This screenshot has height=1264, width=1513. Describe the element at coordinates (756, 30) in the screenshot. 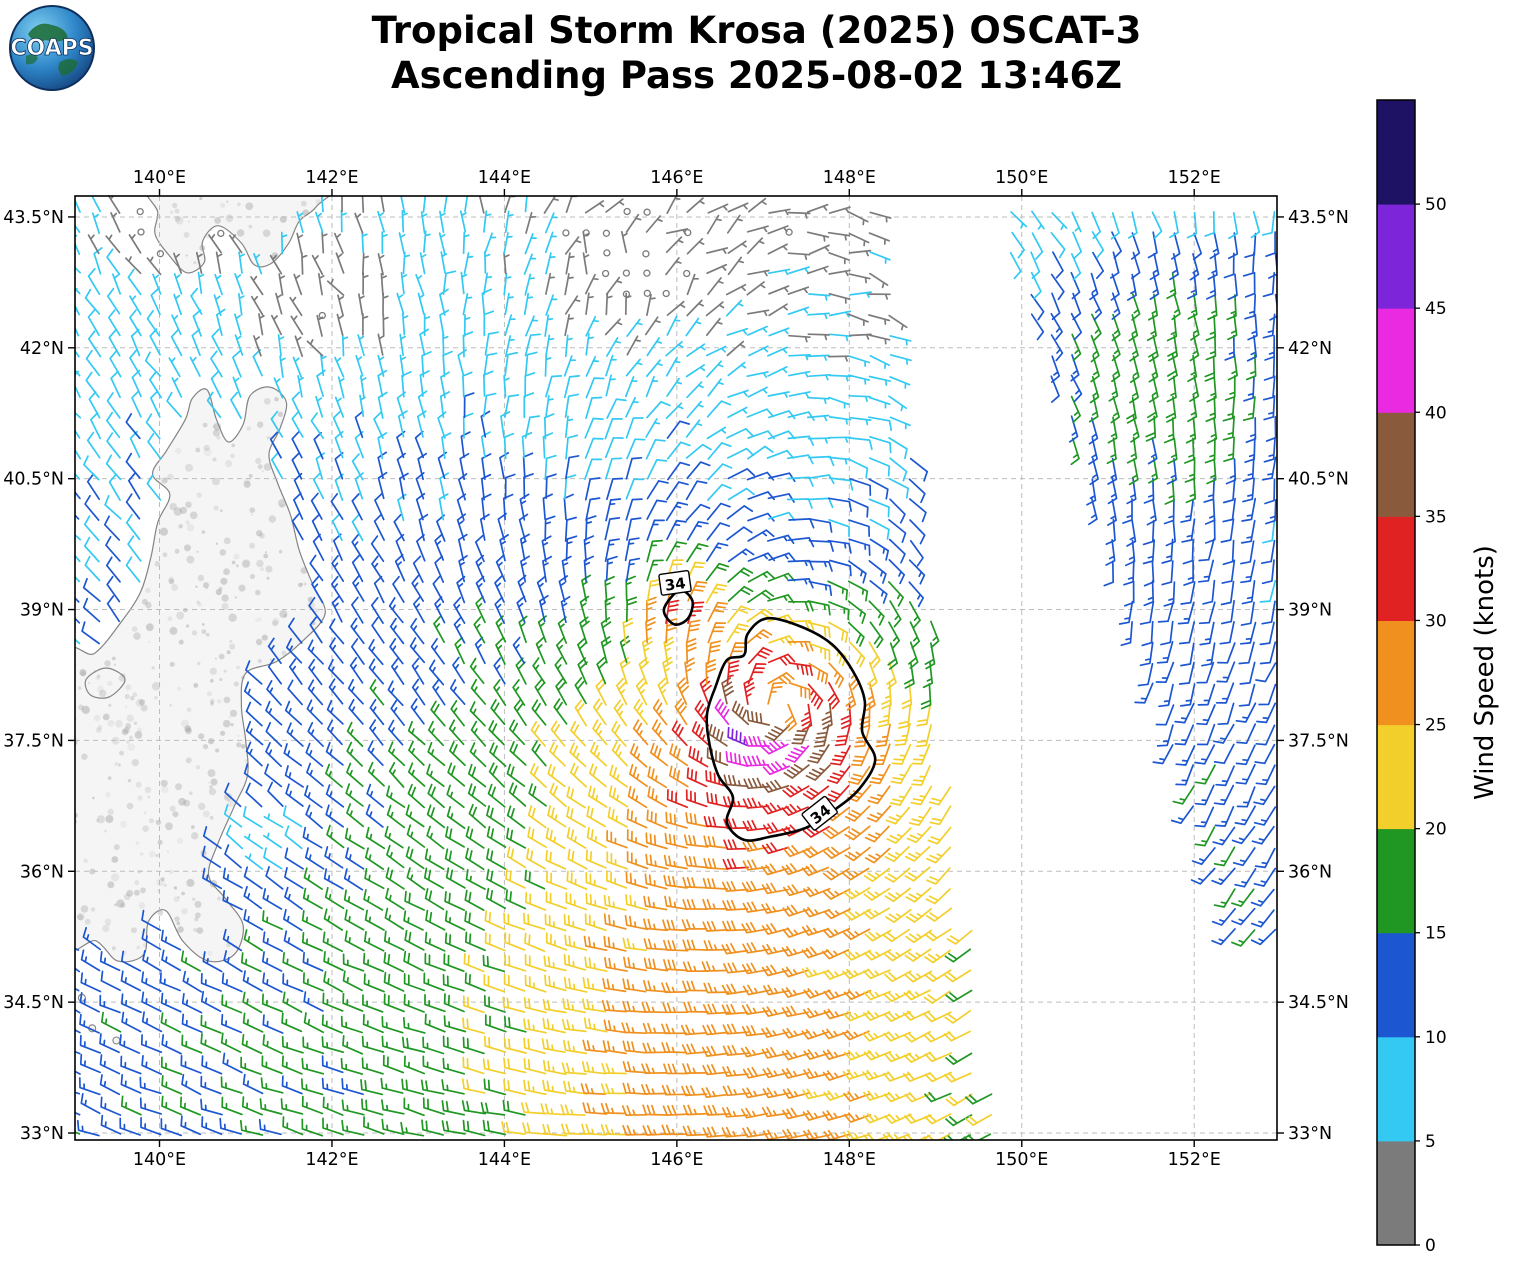

I see `chart-title: Tropical Storm Krosa (2025) OSCAT-3` at that location.